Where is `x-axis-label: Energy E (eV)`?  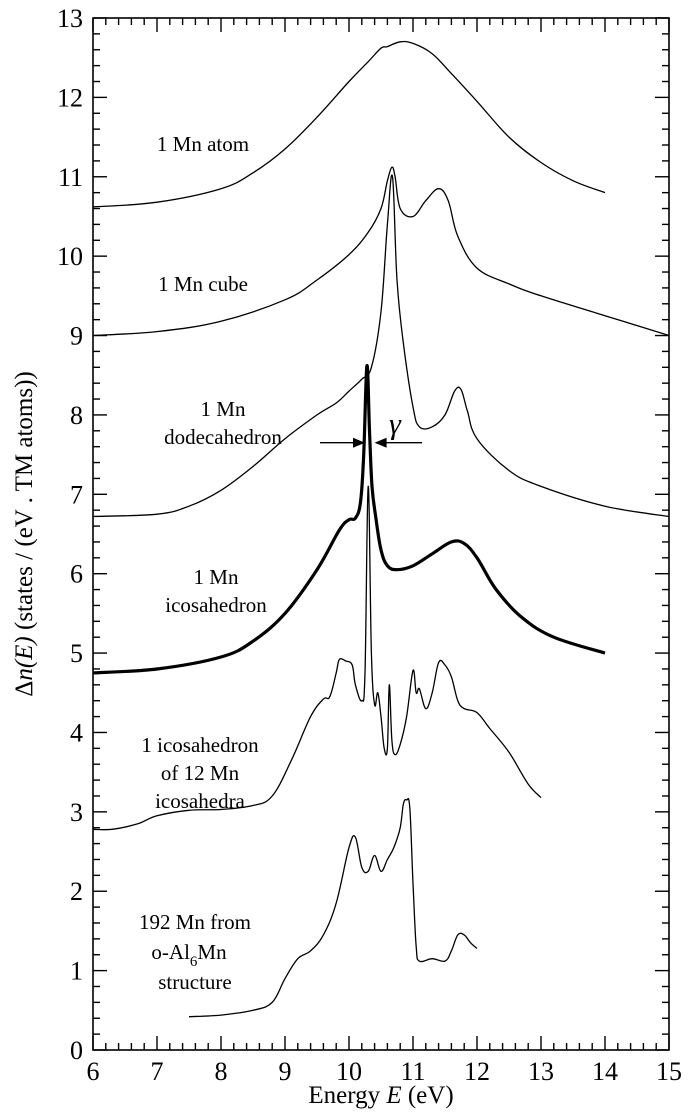 x-axis-label: Energy E (eV) is located at coordinates (380, 1095).